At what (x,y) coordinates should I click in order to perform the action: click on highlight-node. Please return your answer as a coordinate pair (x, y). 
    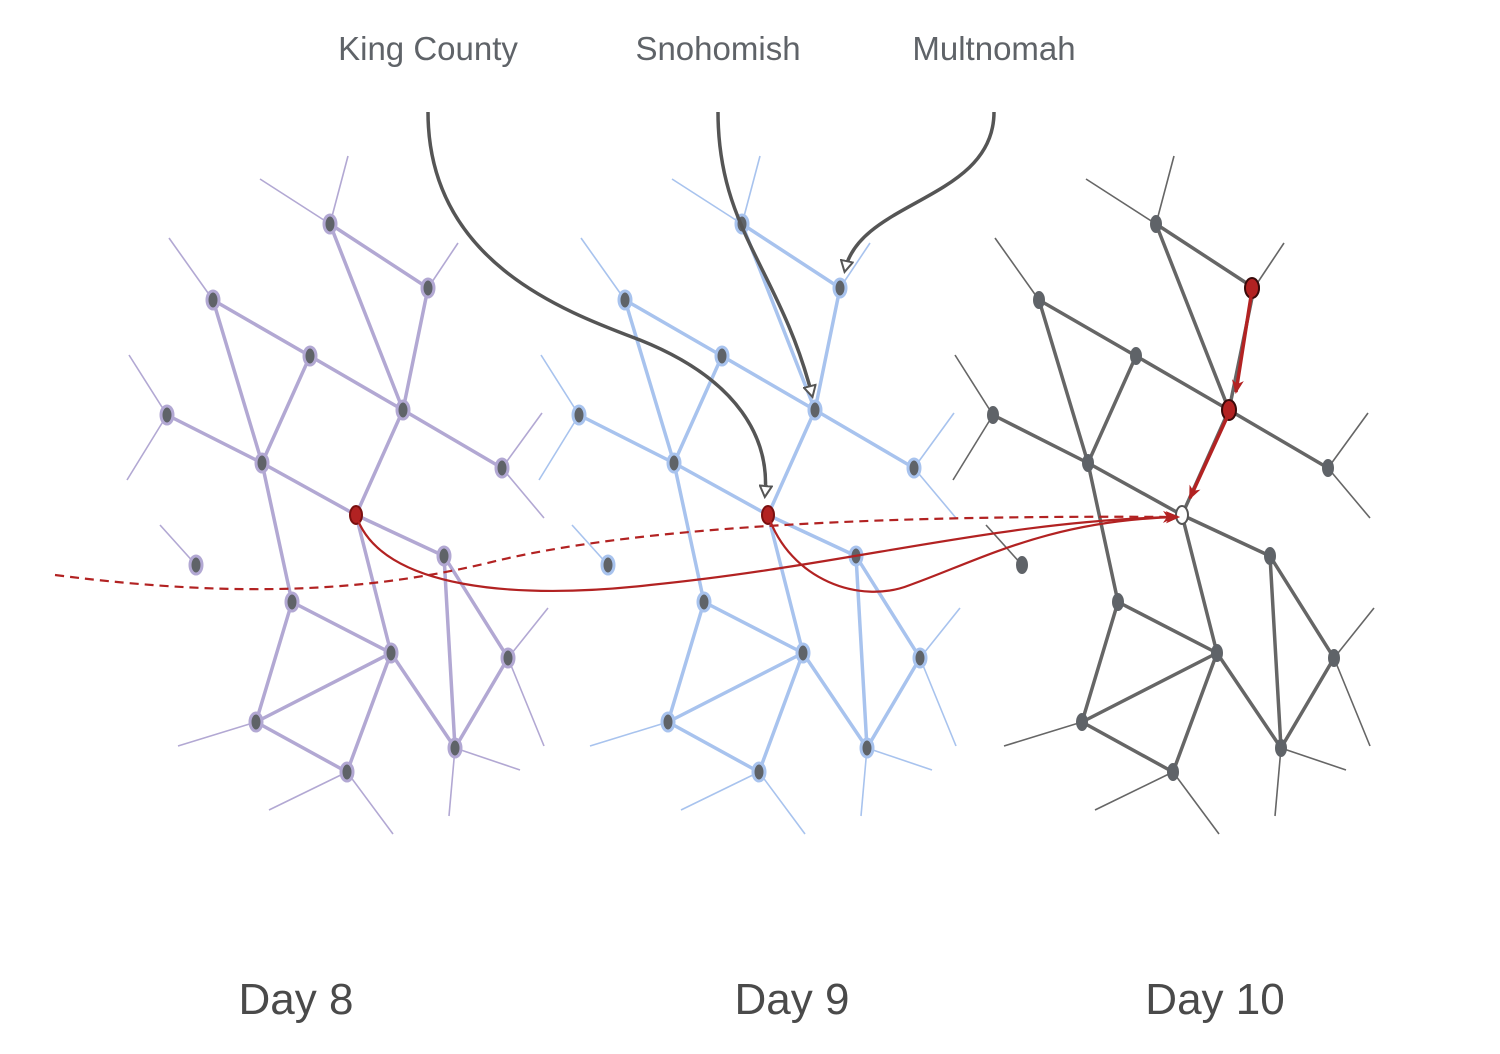
    Looking at the image, I should click on (1229, 410).